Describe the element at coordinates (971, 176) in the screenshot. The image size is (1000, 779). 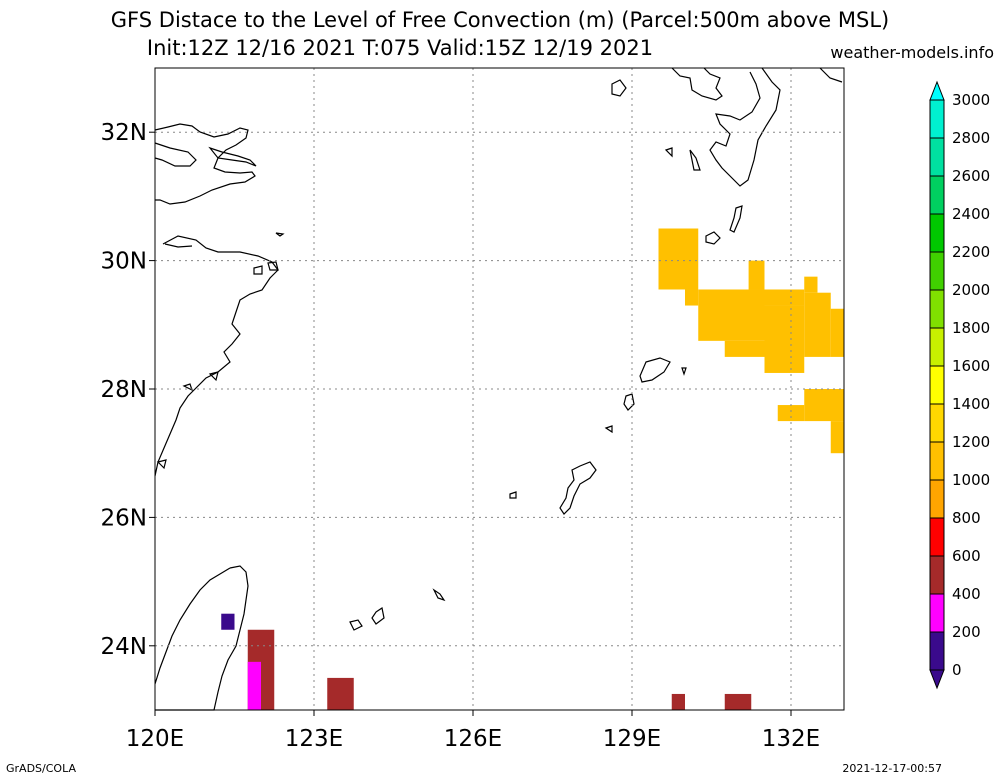
I see `colorbar-label-13: 2600` at that location.